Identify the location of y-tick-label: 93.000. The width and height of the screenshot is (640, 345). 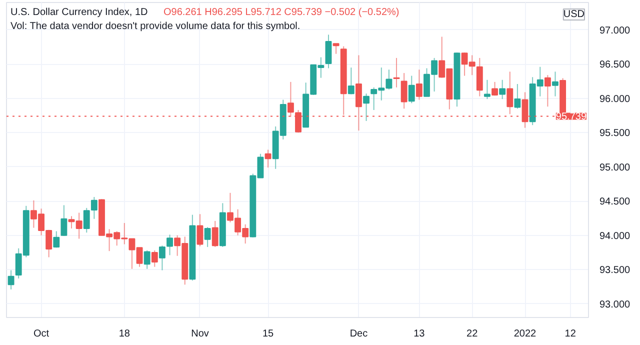
(615, 304).